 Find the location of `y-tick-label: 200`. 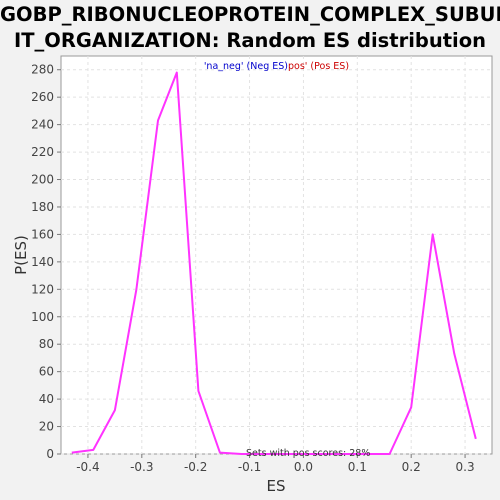

y-tick-label: 200 is located at coordinates (42, 180).